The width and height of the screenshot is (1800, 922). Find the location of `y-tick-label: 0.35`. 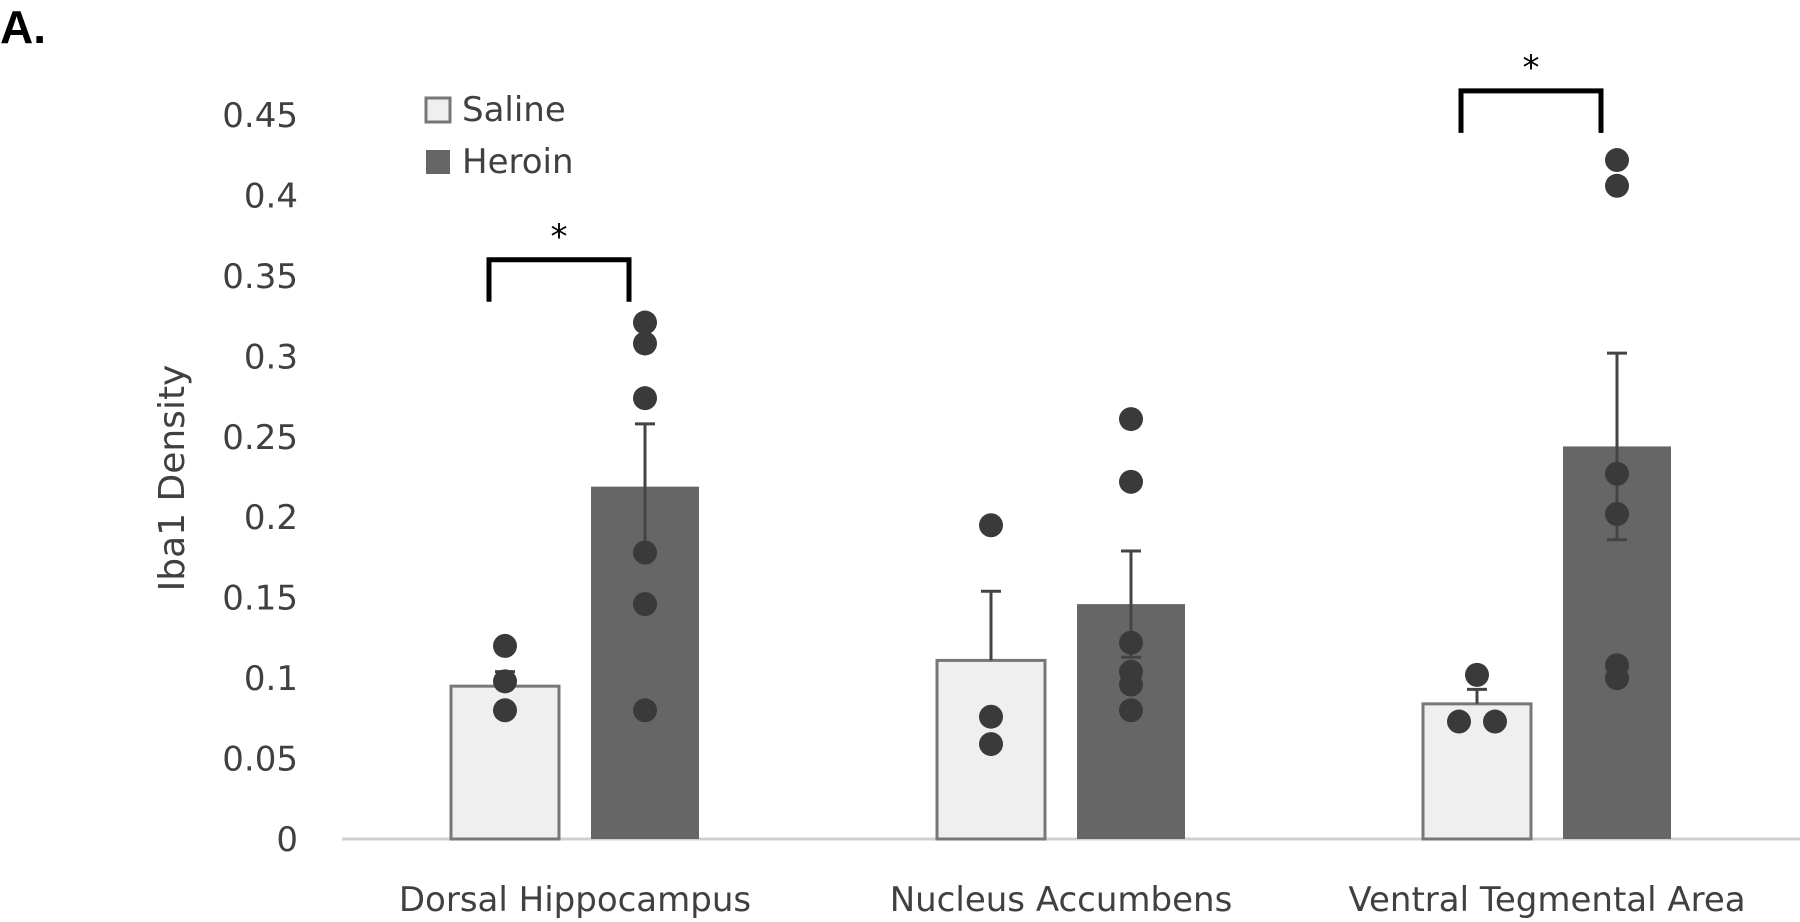

y-tick-label: 0.35 is located at coordinates (260, 277).